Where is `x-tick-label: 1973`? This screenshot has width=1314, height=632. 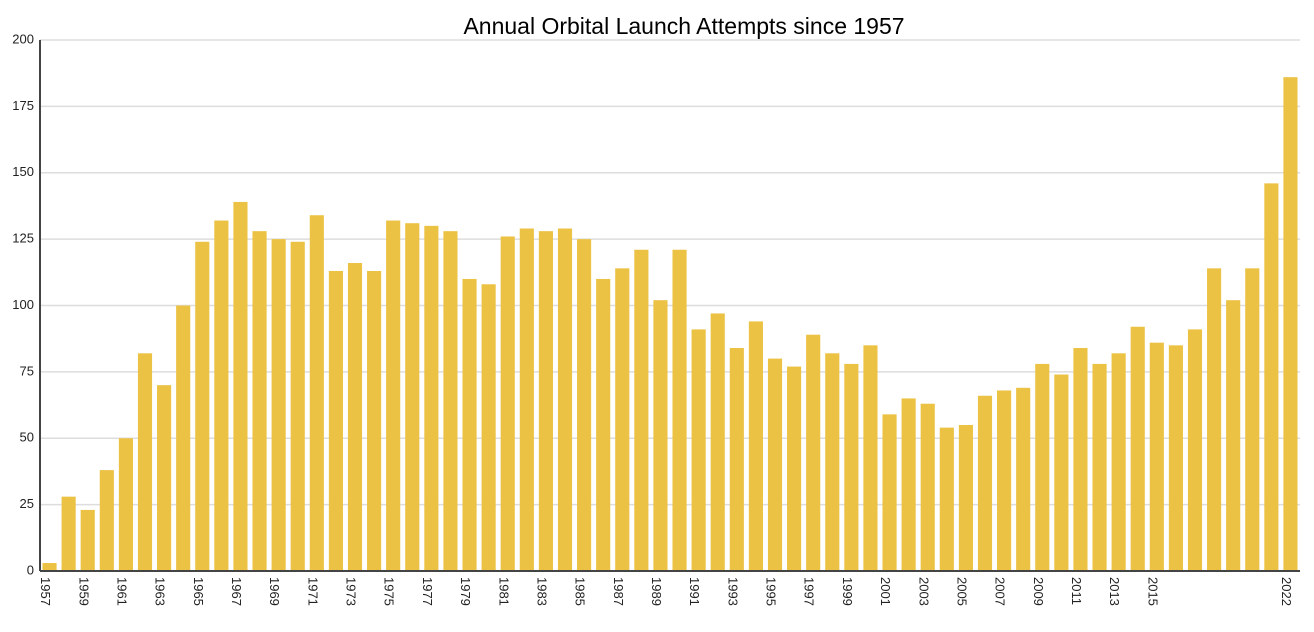 x-tick-label: 1973 is located at coordinates (351, 591).